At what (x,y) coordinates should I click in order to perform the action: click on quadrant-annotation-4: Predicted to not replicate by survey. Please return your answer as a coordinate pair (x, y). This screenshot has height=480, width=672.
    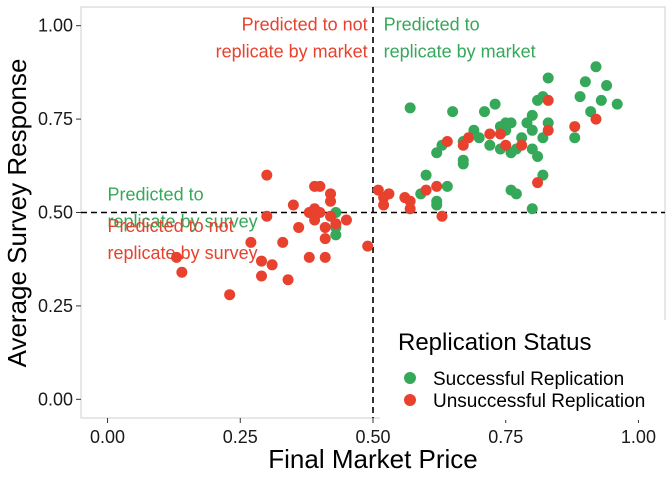
    Looking at the image, I should click on (183, 239).